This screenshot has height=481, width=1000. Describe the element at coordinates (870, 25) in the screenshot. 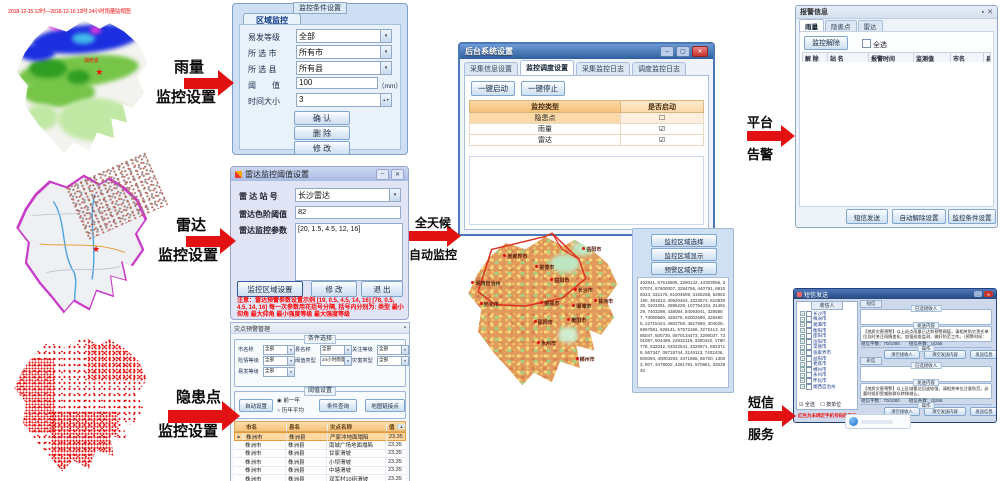

I see `tab-radar: 雷达` at that location.